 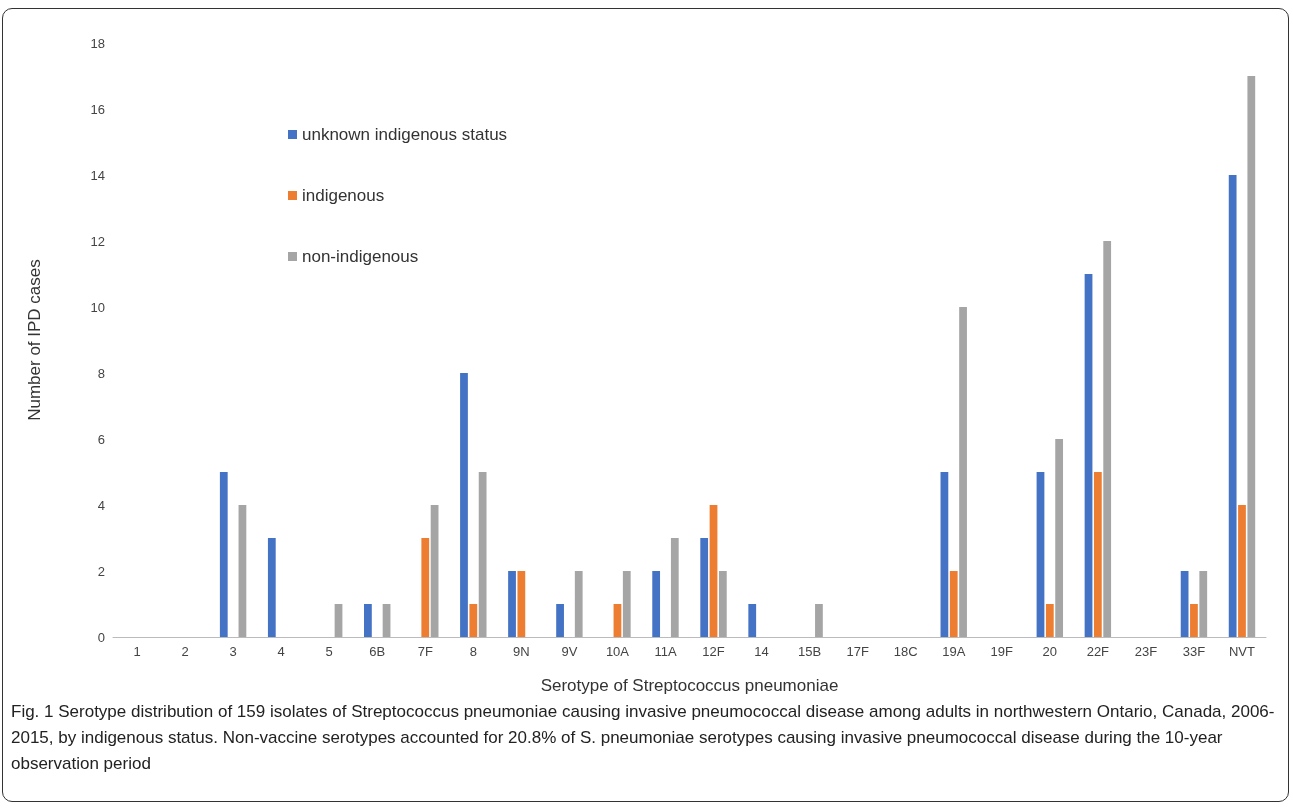 I want to click on x-tick-label: 9V, so click(x=569, y=651).